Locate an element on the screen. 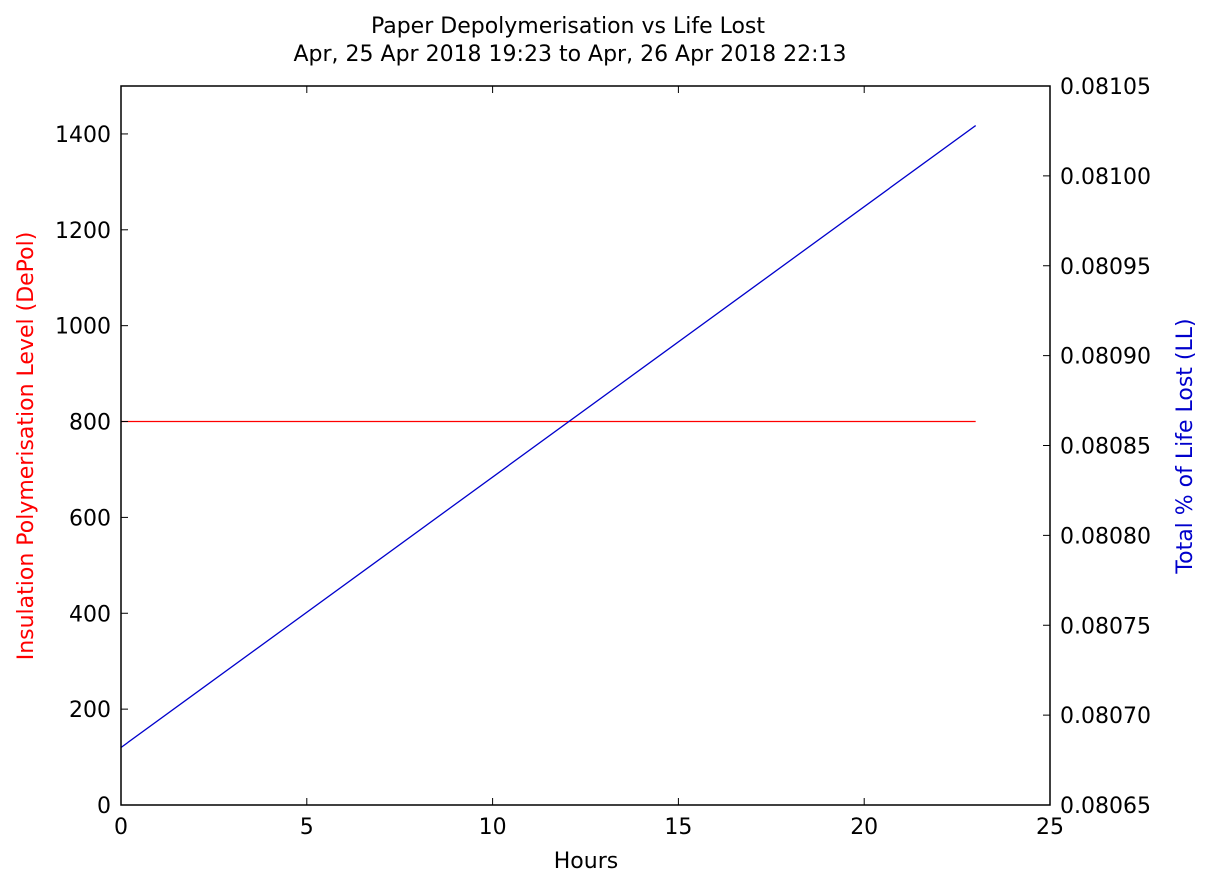 The height and width of the screenshot is (888, 1212). chart-title: Paper Depolymerisation vs Life Lost is located at coordinates (568, 26).